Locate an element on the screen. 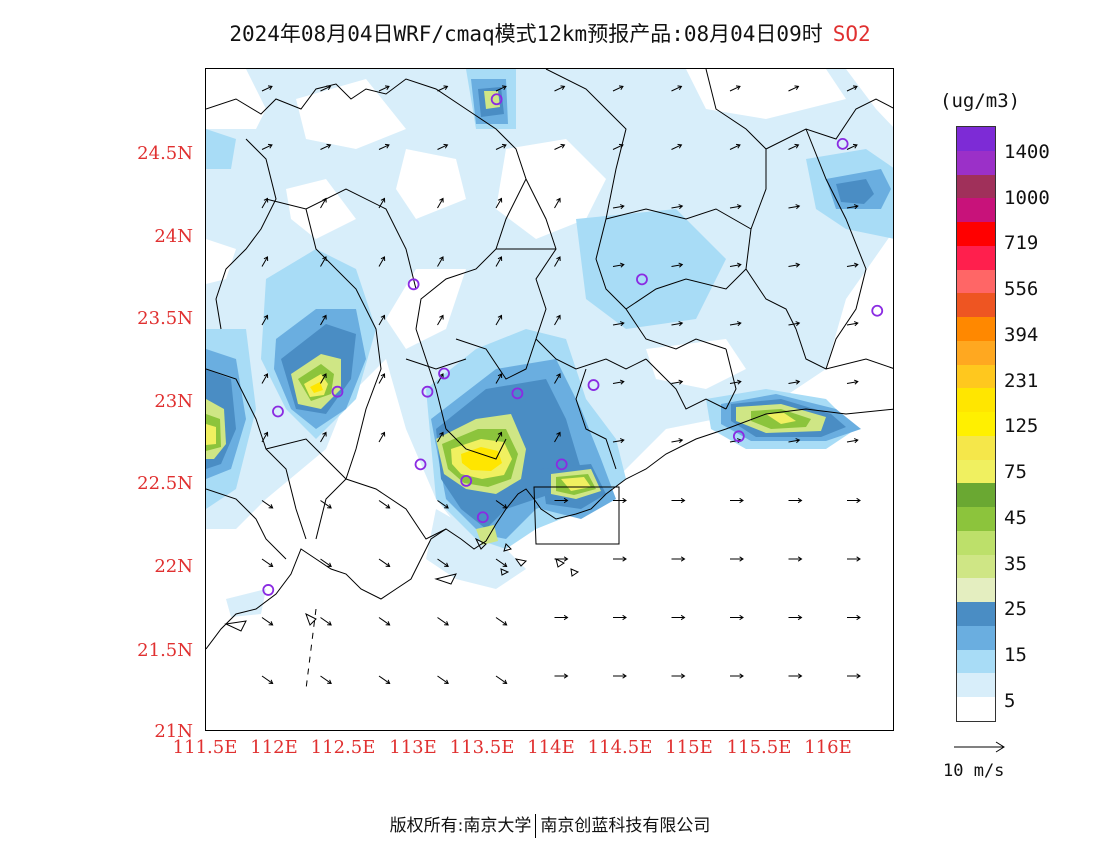  field-level-15-g is located at coordinates (651, 269).